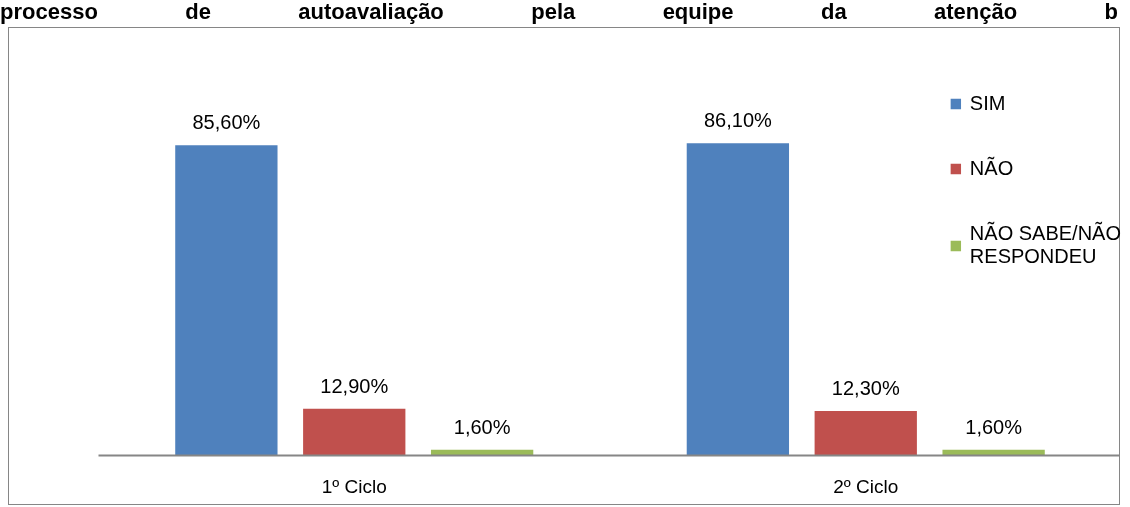 The image size is (1130, 507). Describe the element at coordinates (354, 385) in the screenshot. I see `data-label: 12,90%` at that location.